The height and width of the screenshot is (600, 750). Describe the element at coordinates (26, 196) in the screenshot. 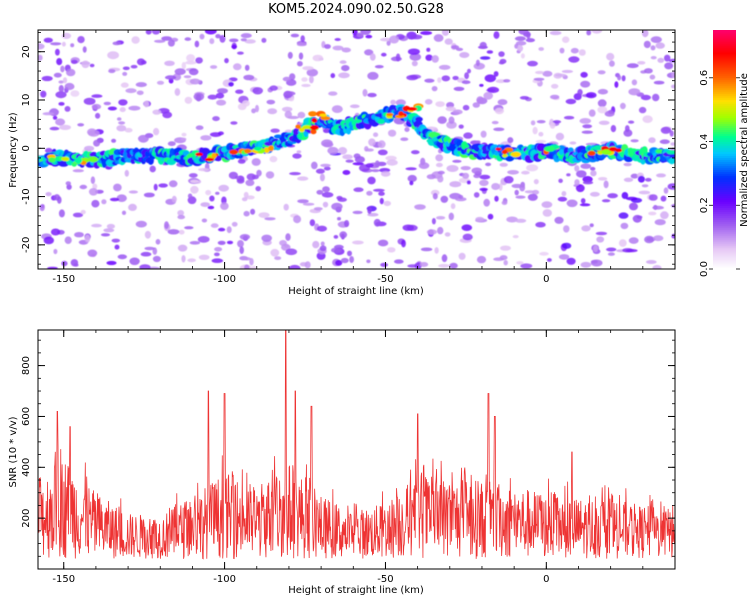

I see `spectrogram-y-tick-label: -10` at that location.